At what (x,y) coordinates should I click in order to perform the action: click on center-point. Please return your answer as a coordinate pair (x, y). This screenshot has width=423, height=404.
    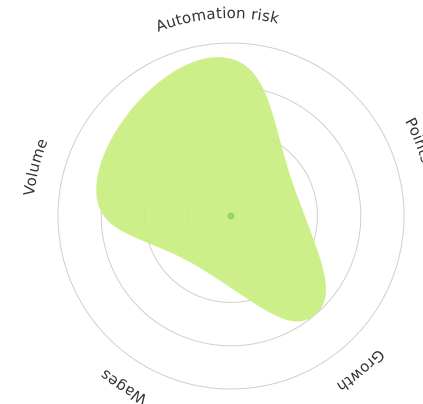
    Looking at the image, I should click on (231, 216).